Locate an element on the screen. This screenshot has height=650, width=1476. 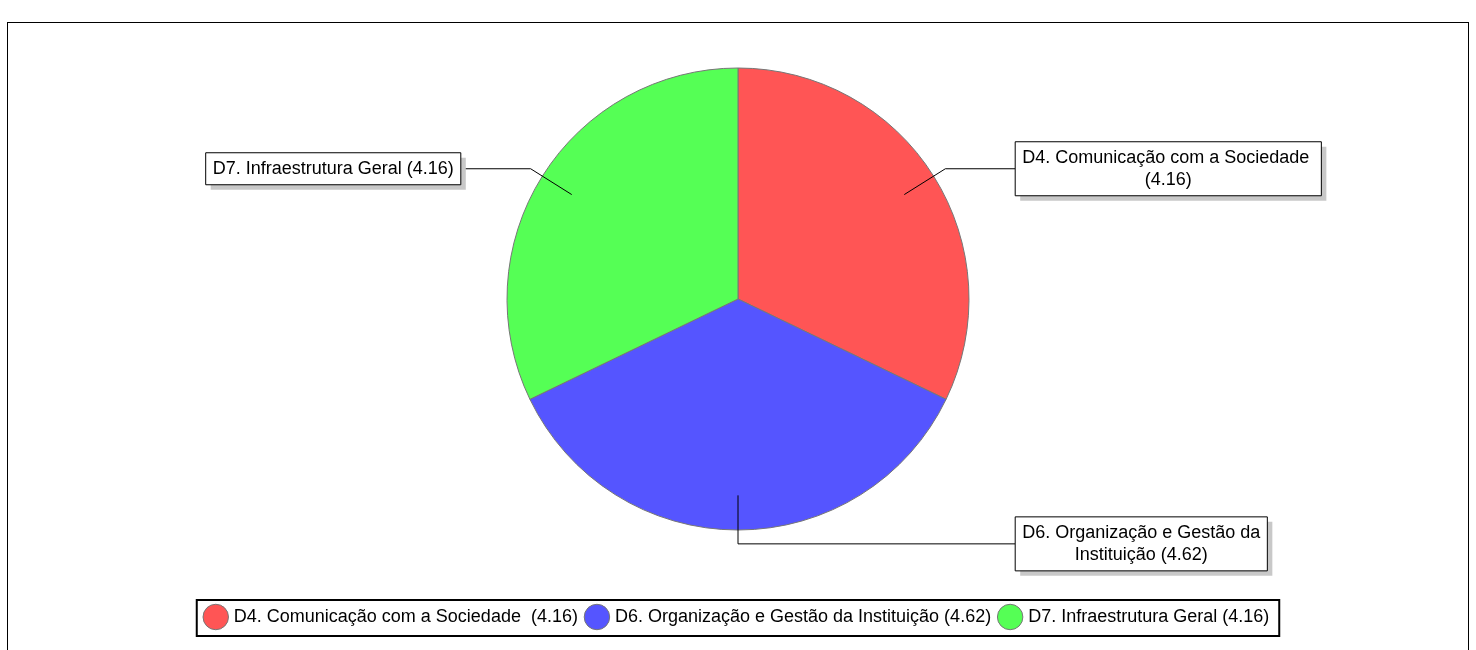
slice-label: D4. Comunicação com a Sociedade (4.16) is located at coordinates (1168, 167).